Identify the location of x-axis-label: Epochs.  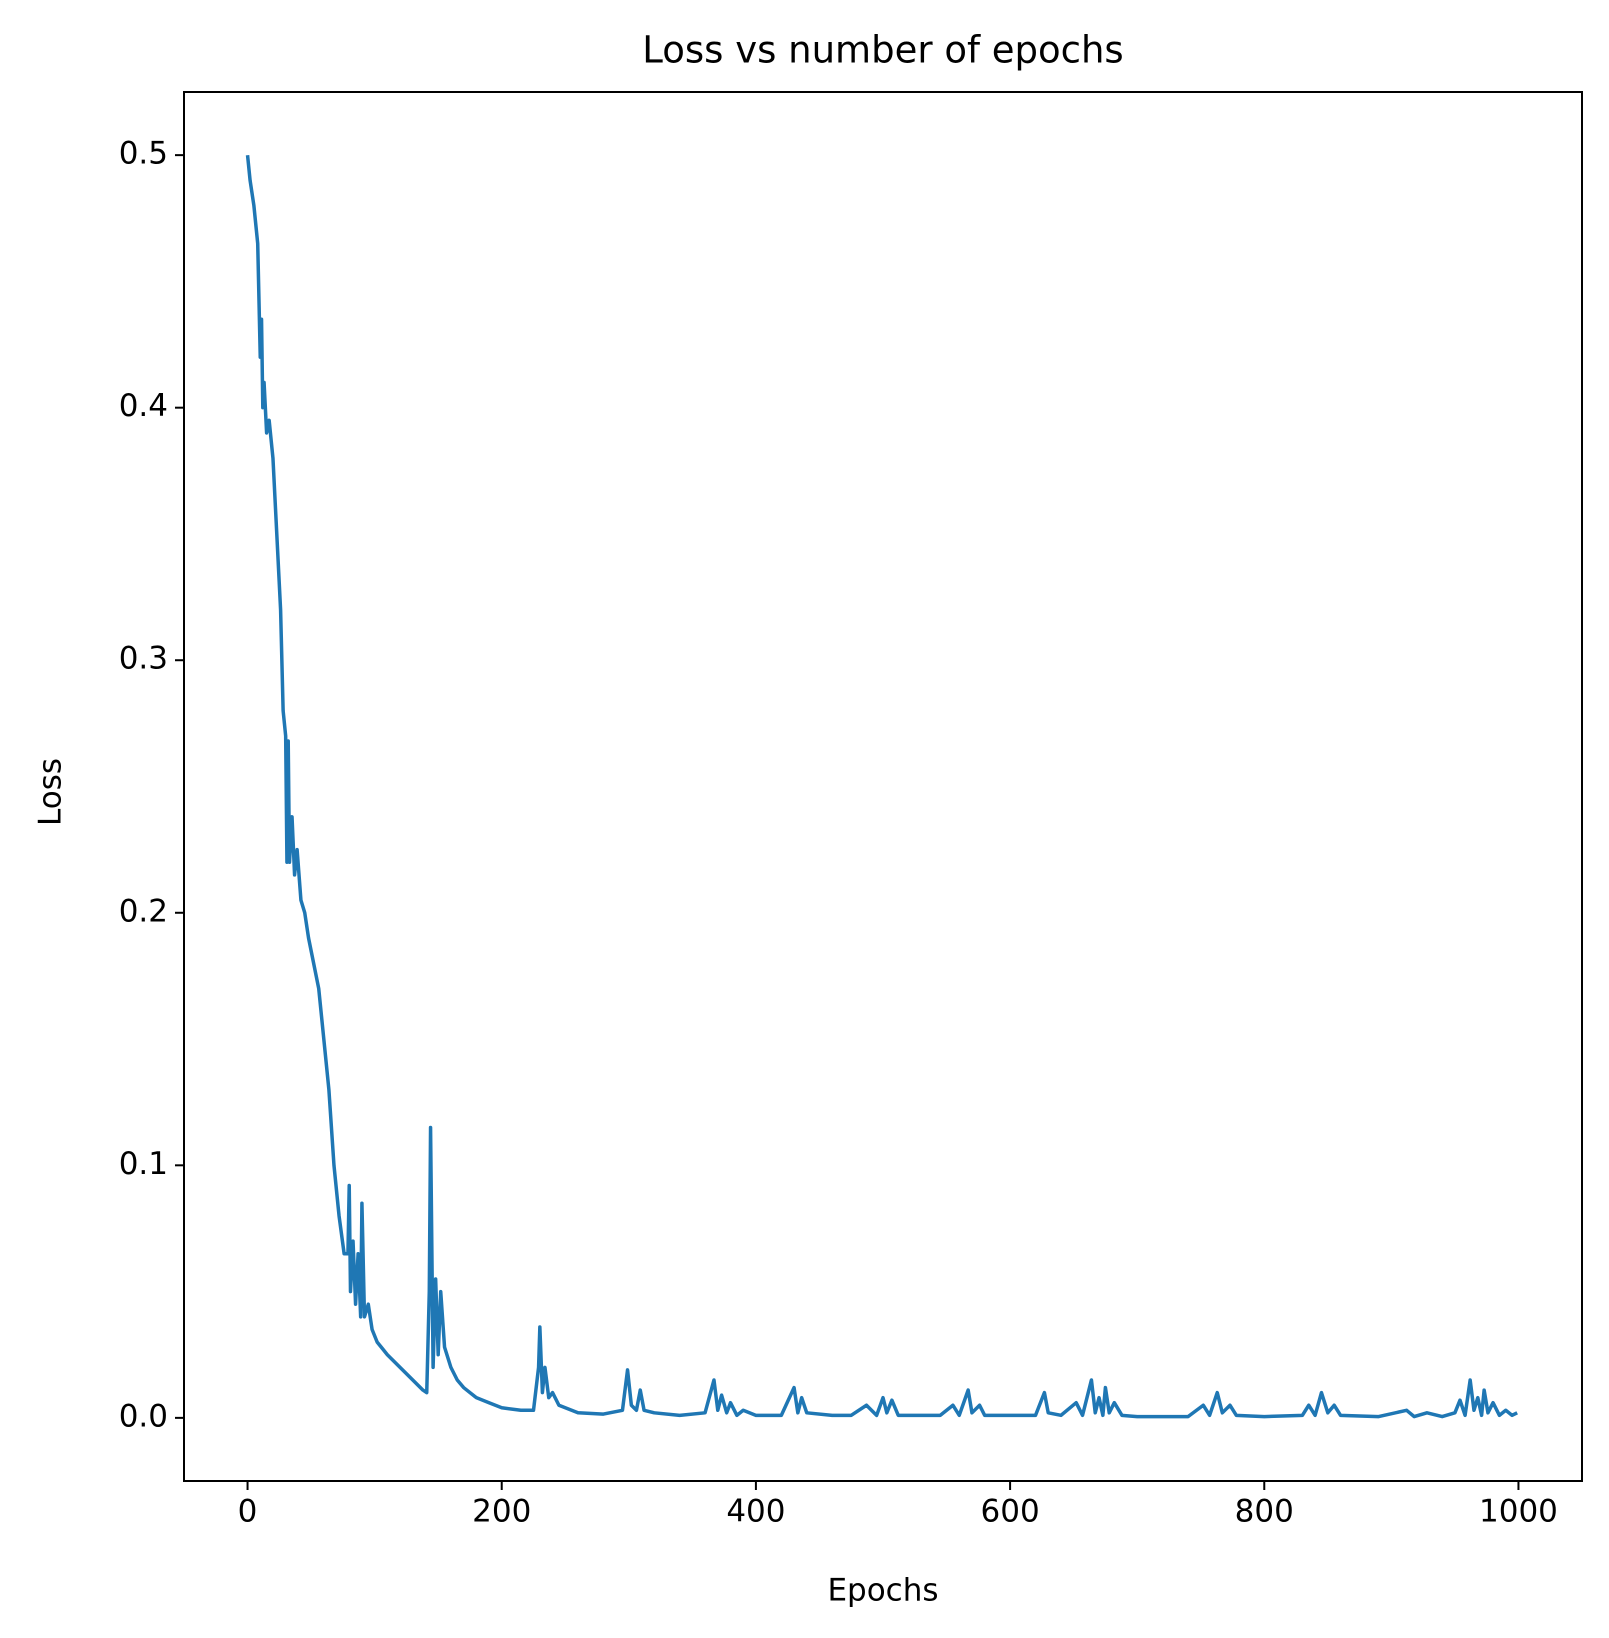
(882, 1591).